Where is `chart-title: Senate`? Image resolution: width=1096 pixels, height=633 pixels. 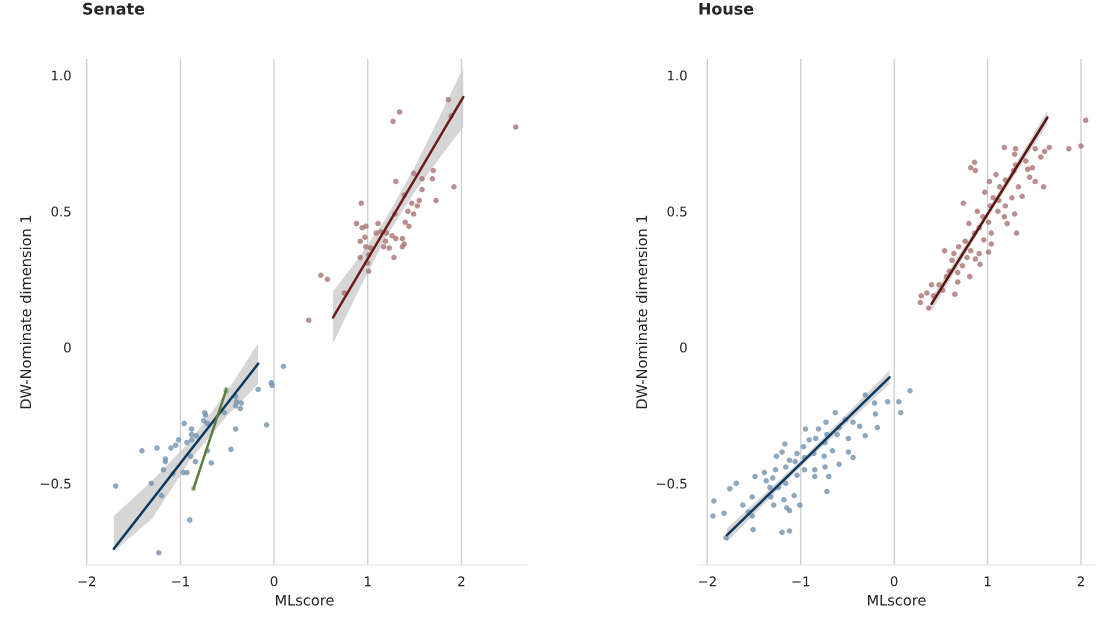
chart-title: Senate is located at coordinates (114, 8).